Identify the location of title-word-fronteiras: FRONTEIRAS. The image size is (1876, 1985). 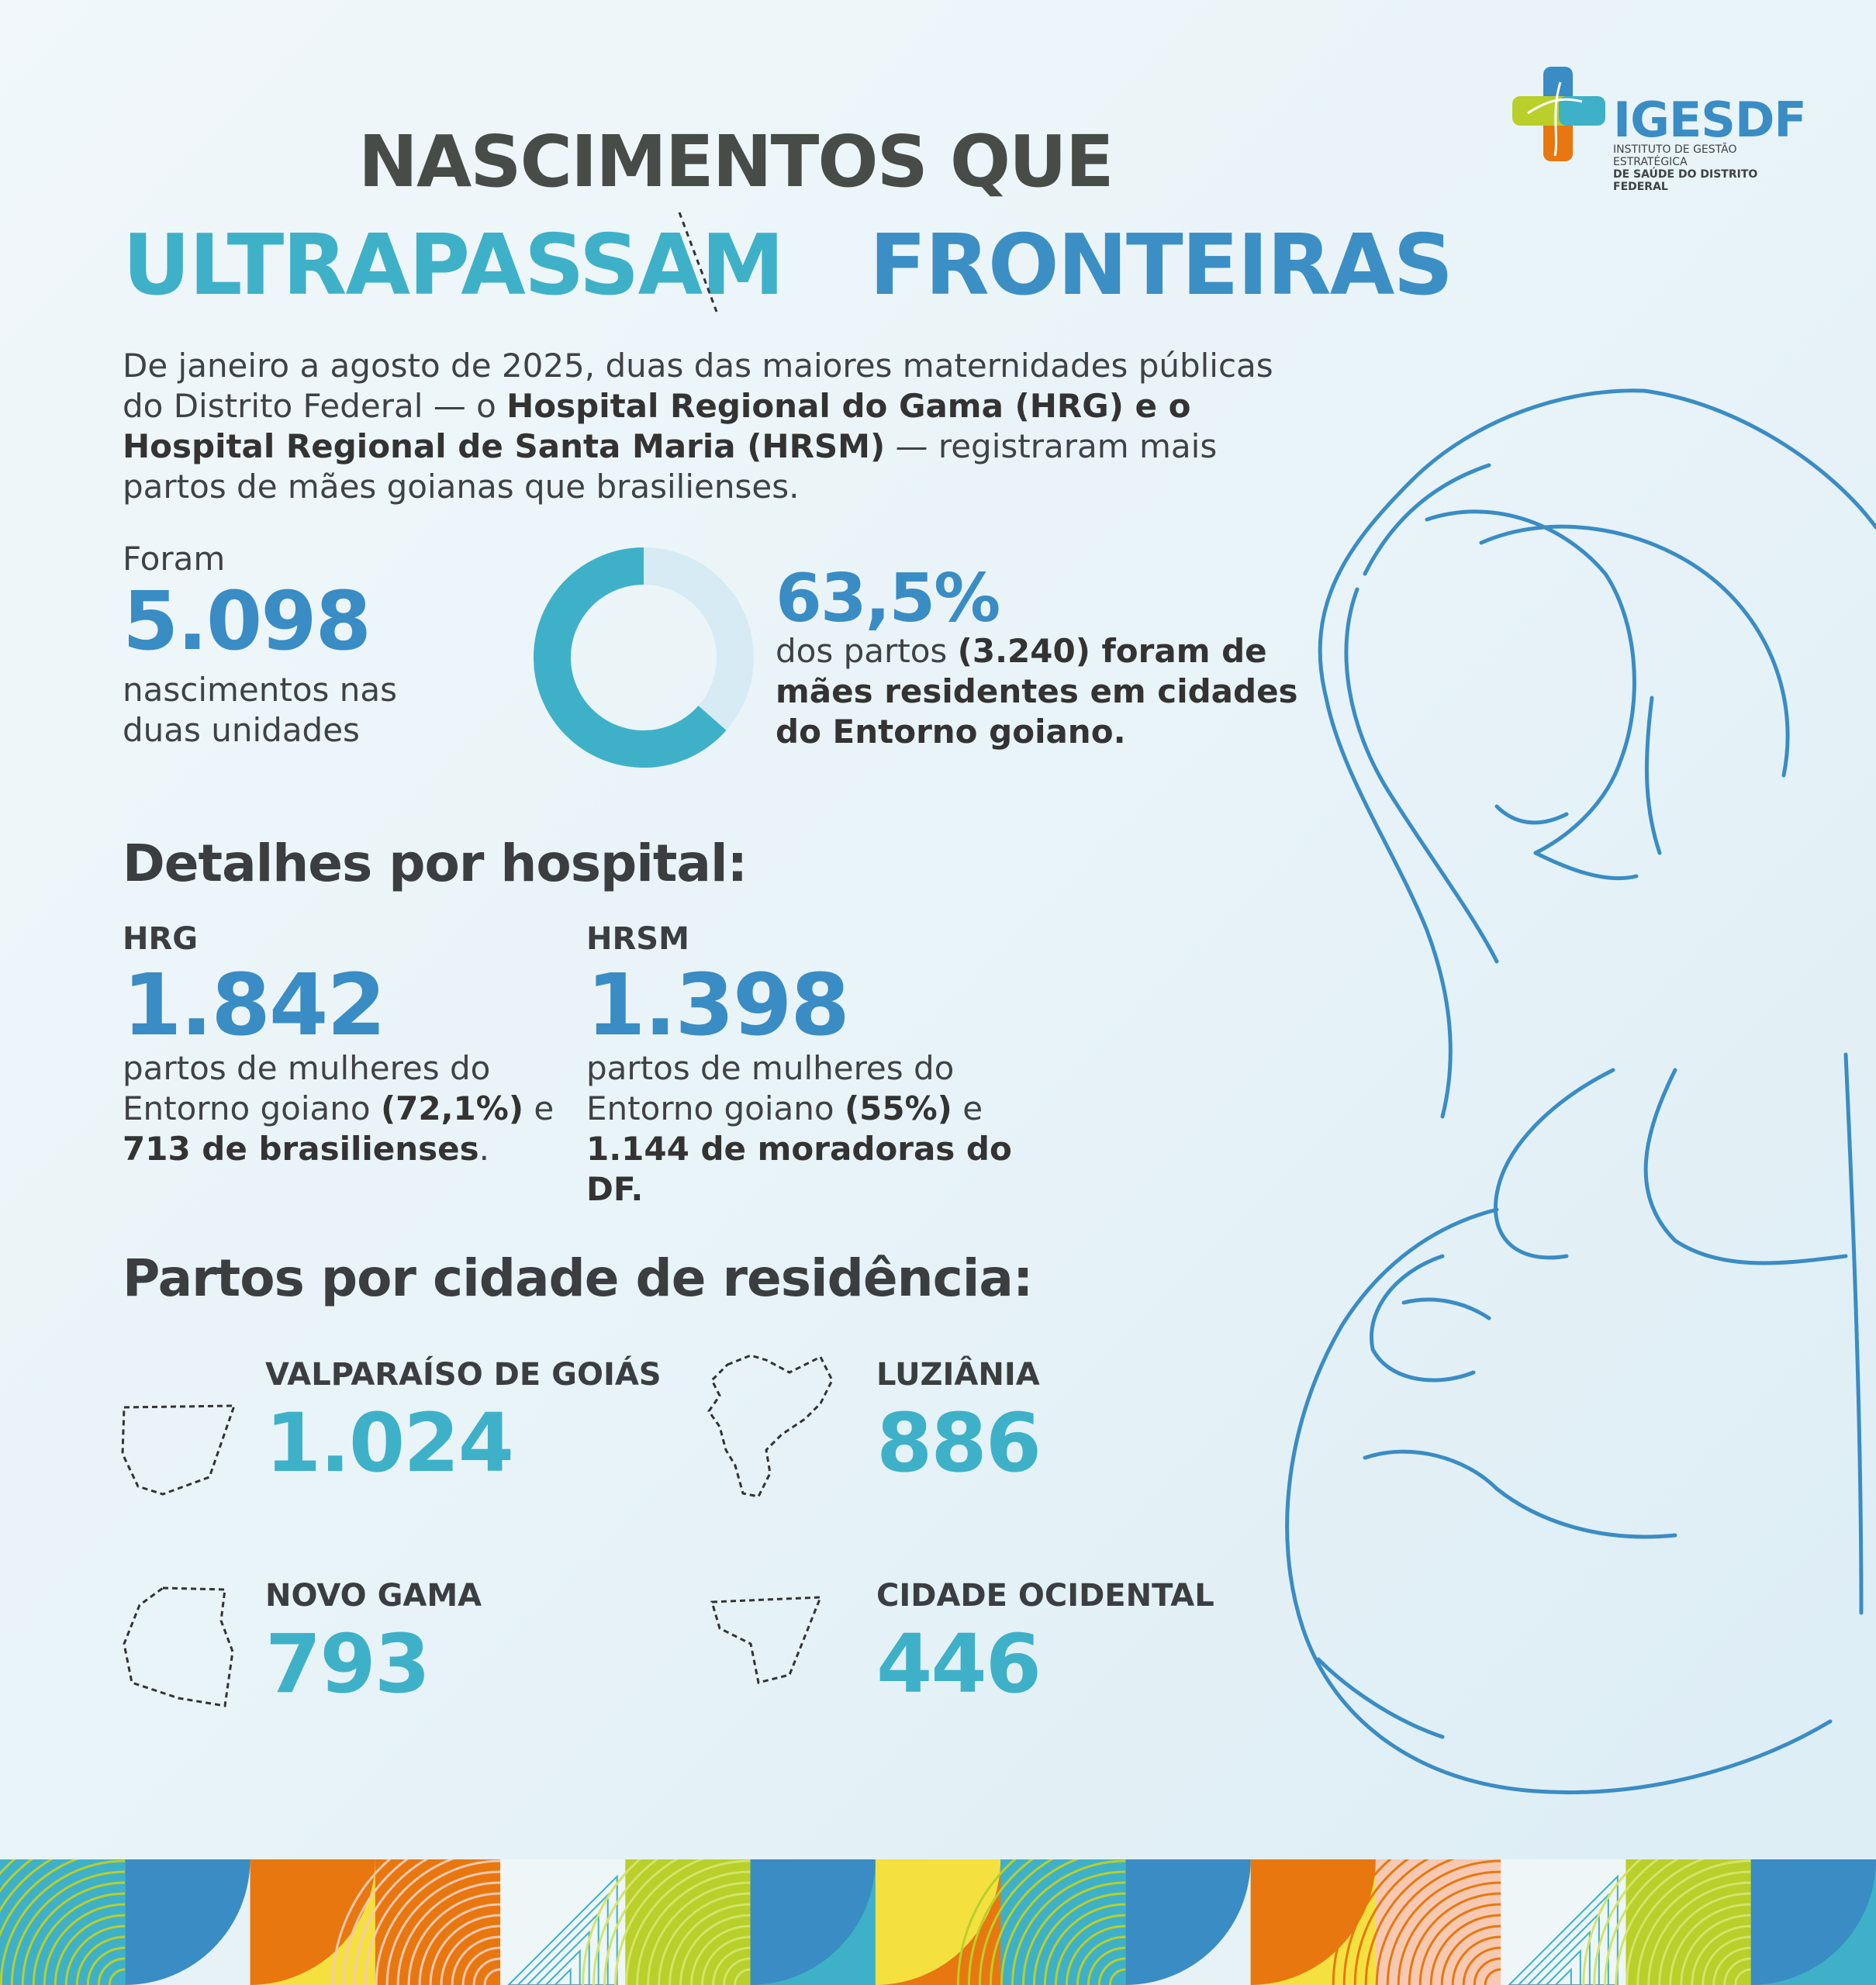
(1161, 265).